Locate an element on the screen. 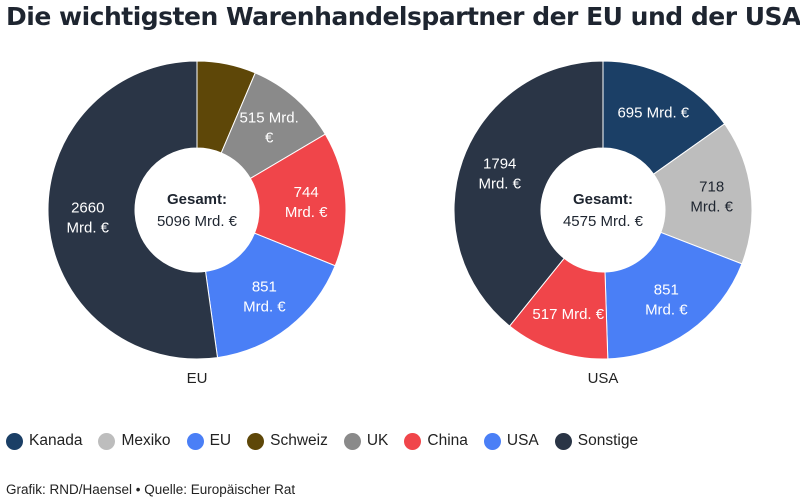 This screenshot has height=502, width=800. legend-item-sonstige: Sonstige is located at coordinates (596, 441).